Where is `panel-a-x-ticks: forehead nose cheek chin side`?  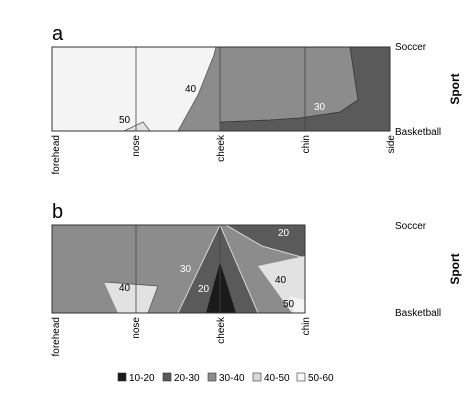 panel-a-x-ticks: forehead nose cheek chin side is located at coordinates (224, 154).